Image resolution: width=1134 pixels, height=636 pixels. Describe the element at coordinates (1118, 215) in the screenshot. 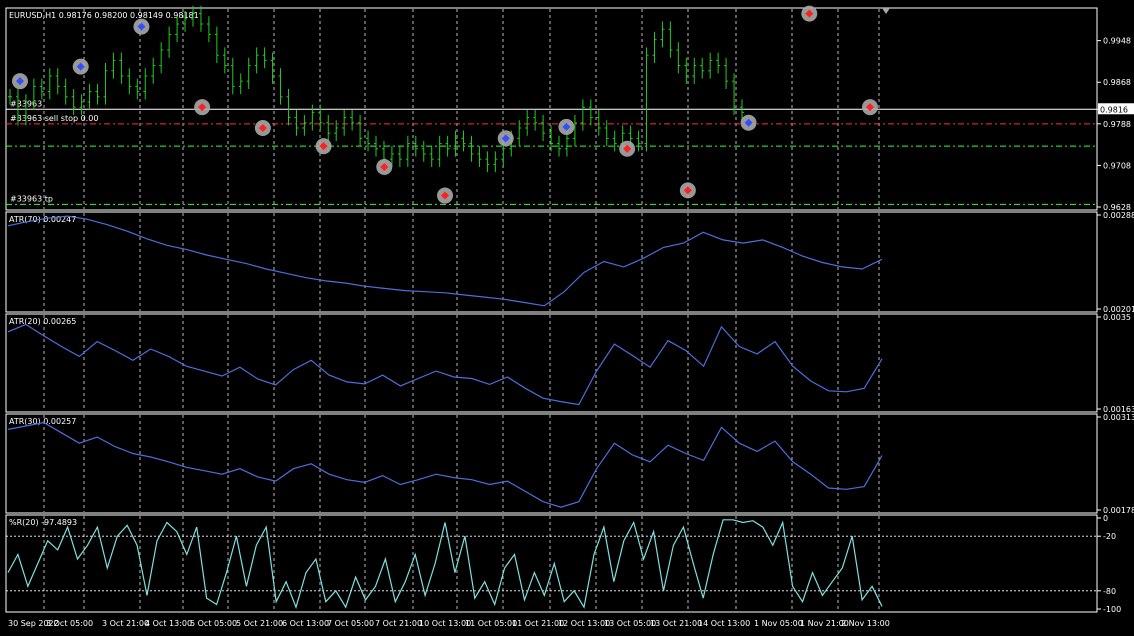

I see `y-tick-label: 0.00288` at that location.